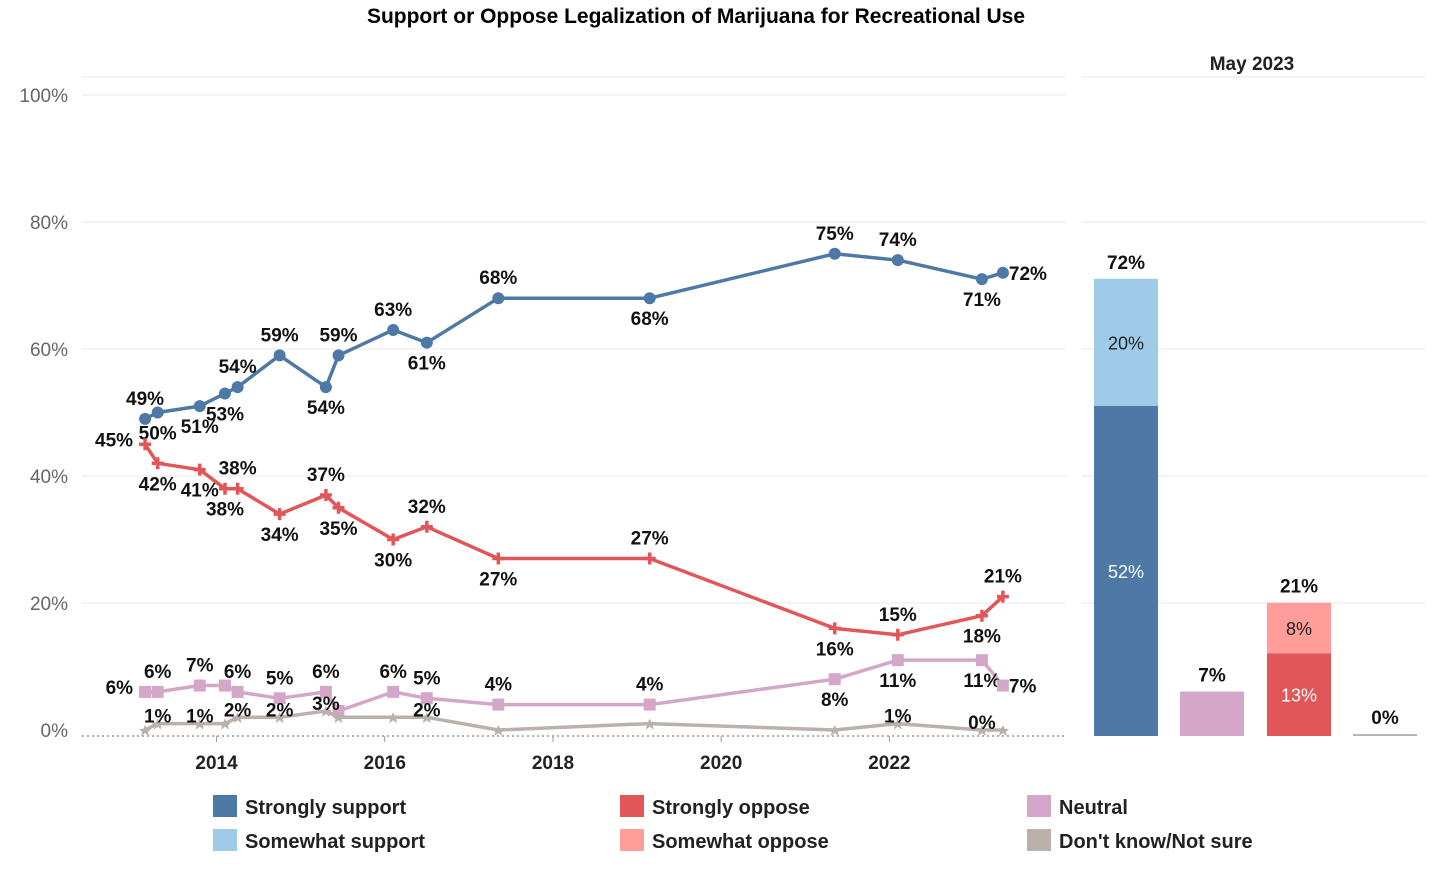 This screenshot has width=1442, height=877. Describe the element at coordinates (49, 477) in the screenshot. I see `y-tick-label: 40%` at that location.